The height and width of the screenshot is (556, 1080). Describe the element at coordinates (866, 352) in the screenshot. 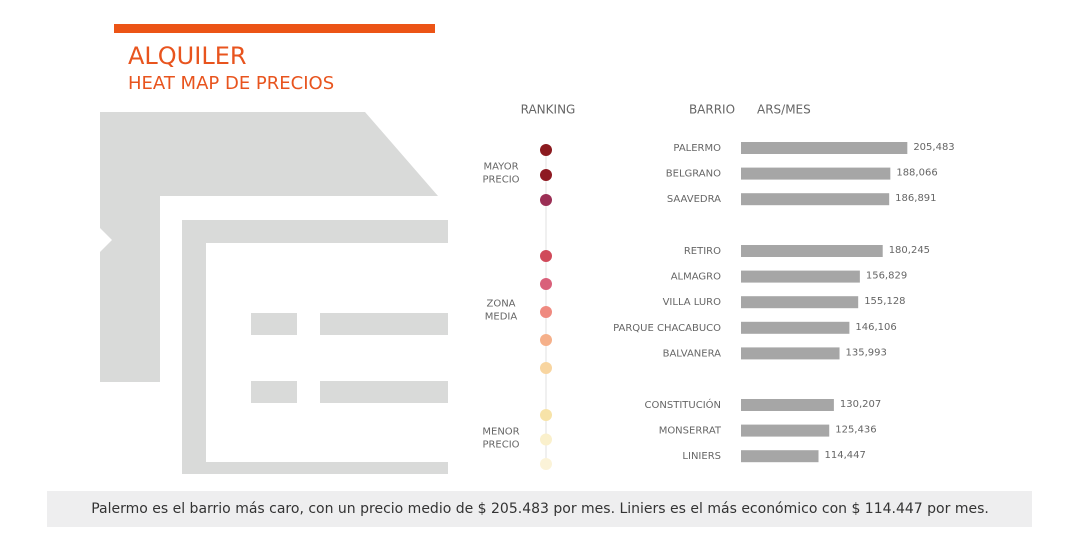

I see `value-label: 135,993` at that location.